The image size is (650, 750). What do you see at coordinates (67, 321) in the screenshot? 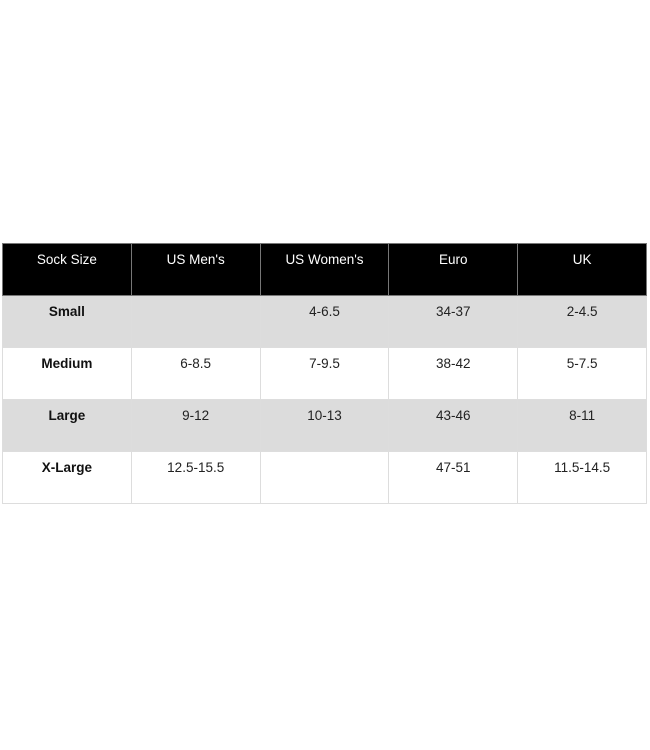
I see `cell-size: Small` at bounding box center [67, 321].